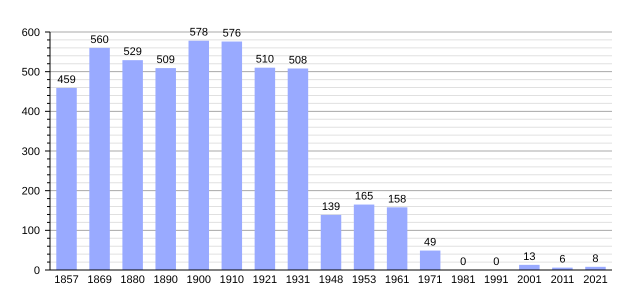 Image resolution: width=640 pixels, height=300 pixels. I want to click on x-tick-label: 1948, so click(331, 280).